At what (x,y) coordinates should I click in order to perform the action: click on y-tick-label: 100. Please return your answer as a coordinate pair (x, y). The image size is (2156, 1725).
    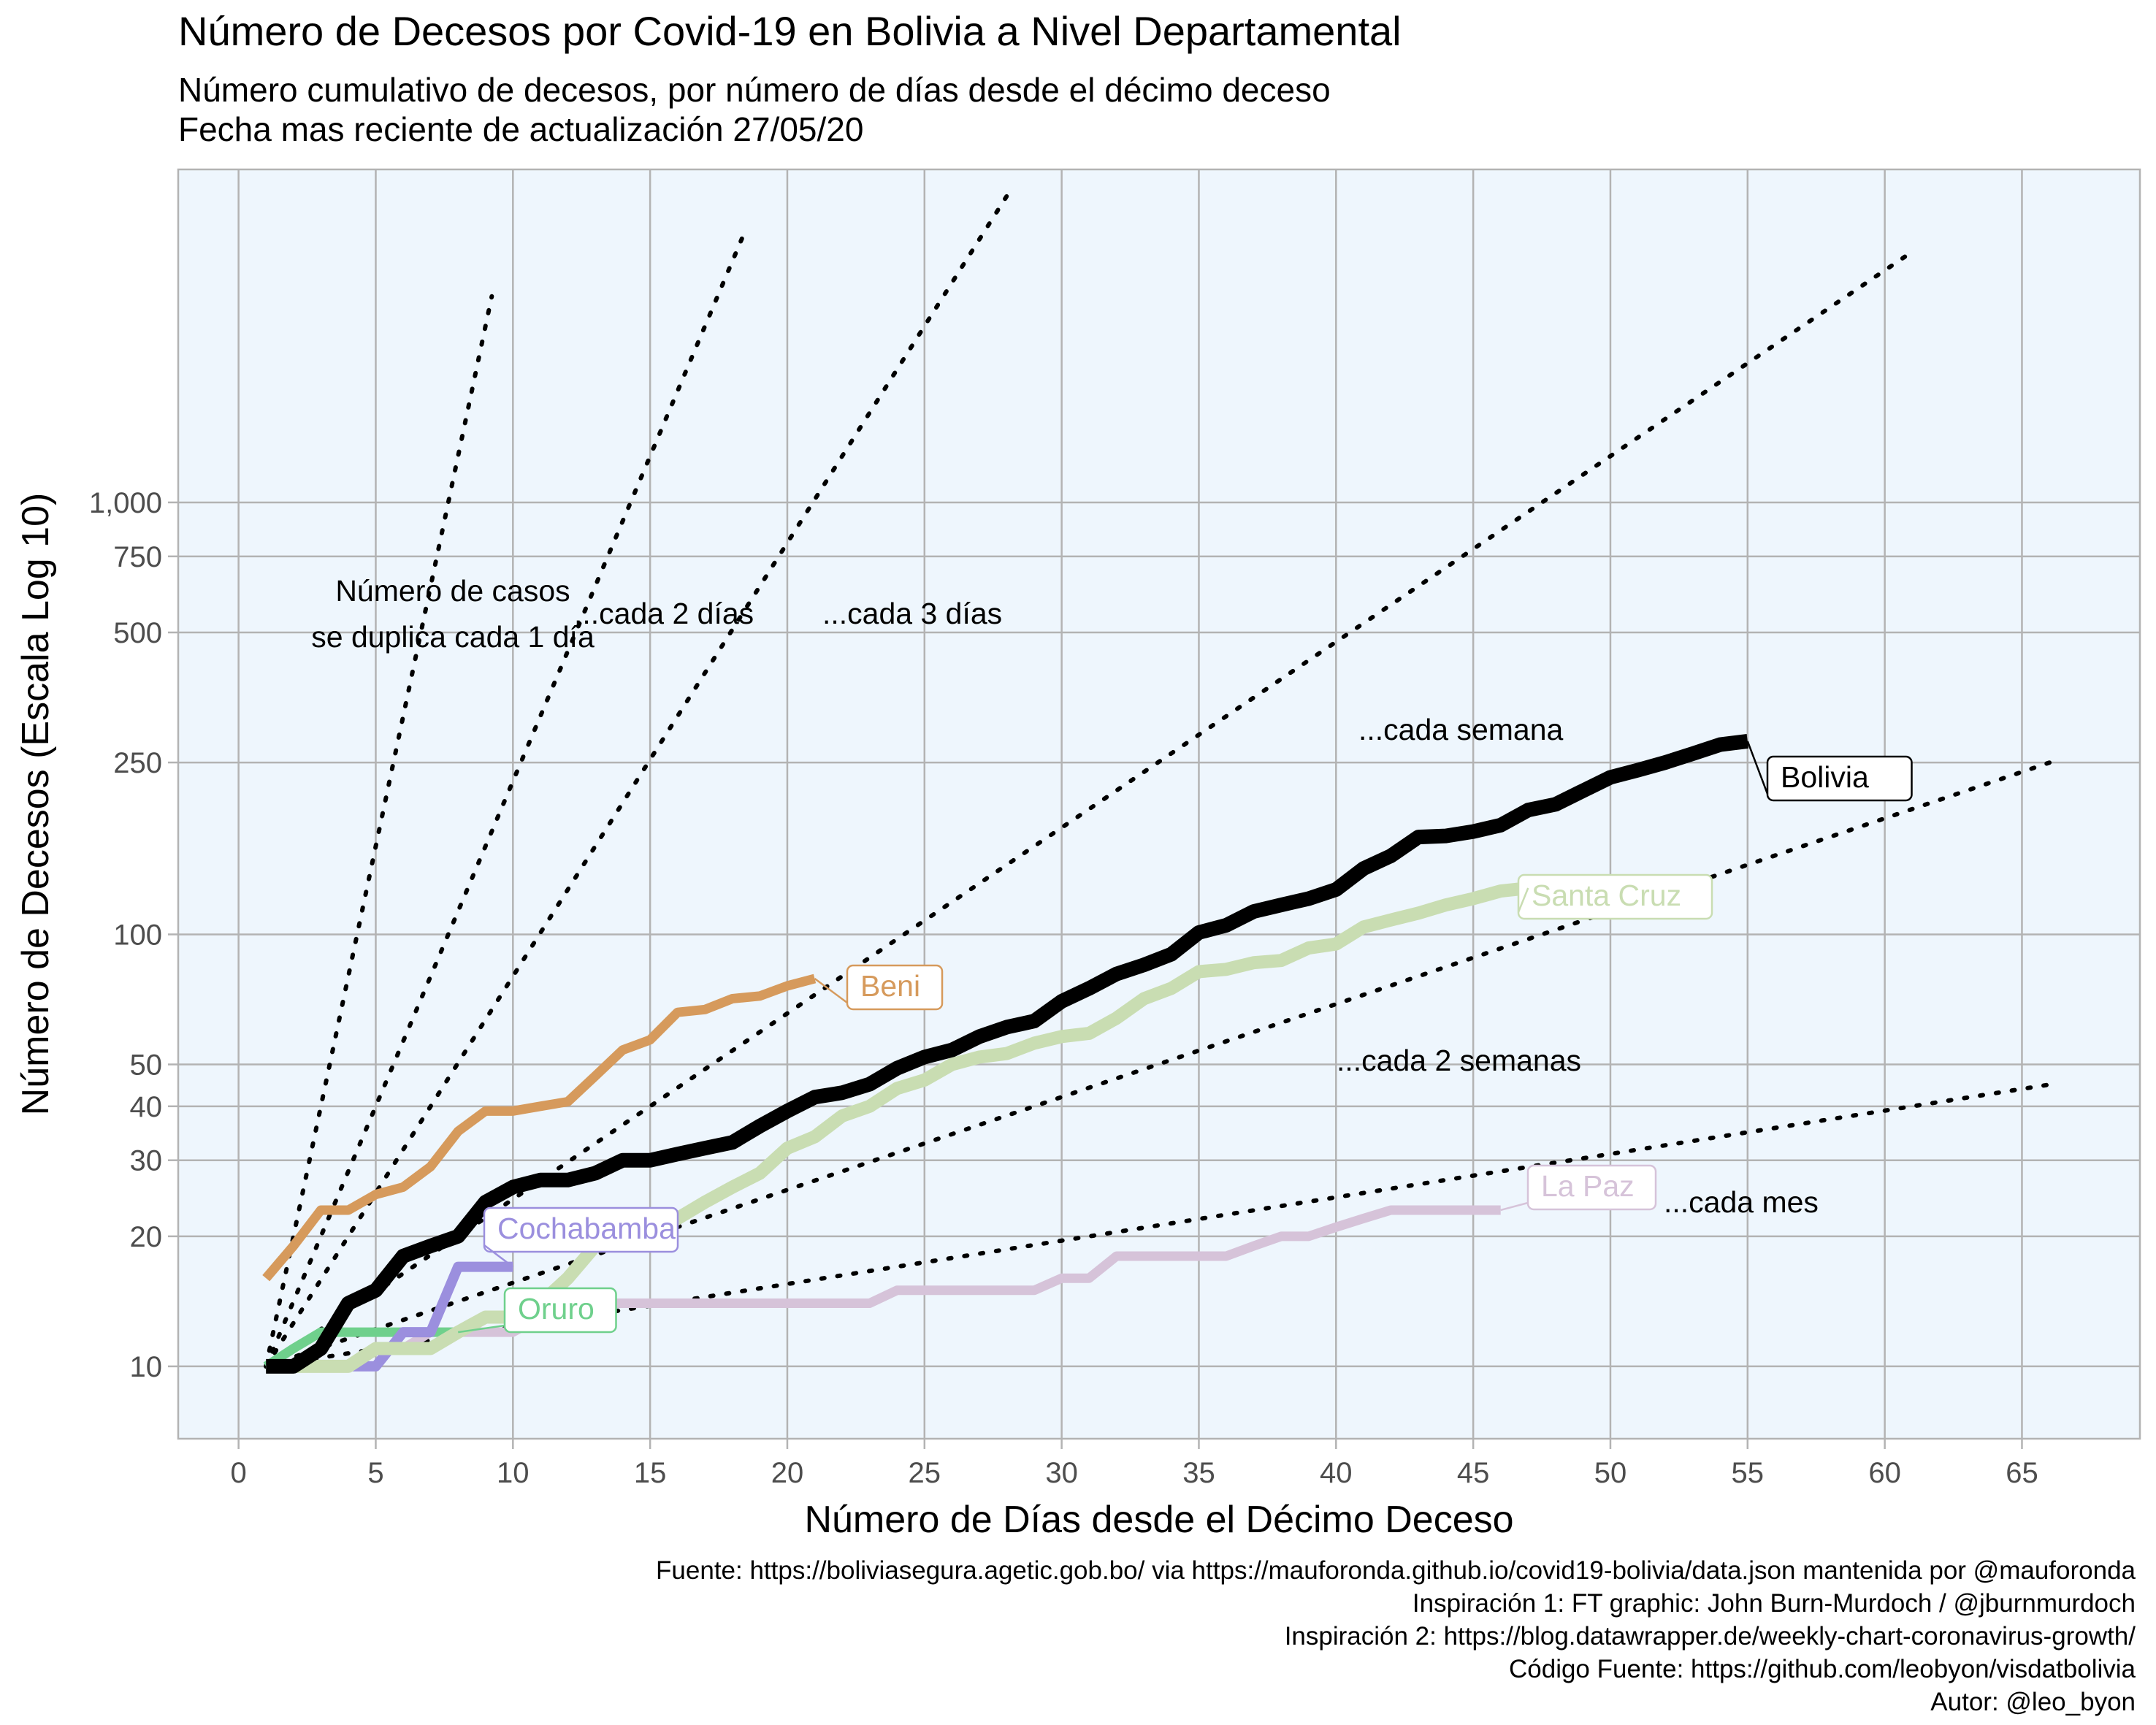
    Looking at the image, I should click on (138, 935).